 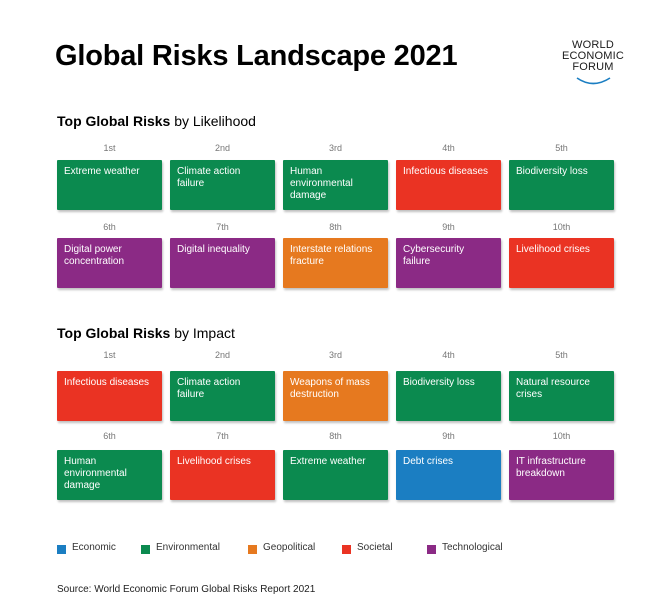 I want to click on logo-line-3: FORUM, so click(x=593, y=67).